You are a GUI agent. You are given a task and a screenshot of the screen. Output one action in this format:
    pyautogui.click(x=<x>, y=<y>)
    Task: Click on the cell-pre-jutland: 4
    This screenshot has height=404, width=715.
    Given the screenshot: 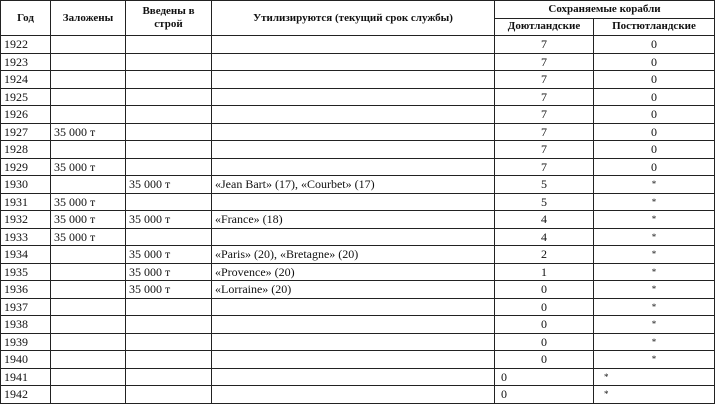 What is the action you would take?
    pyautogui.click(x=544, y=219)
    